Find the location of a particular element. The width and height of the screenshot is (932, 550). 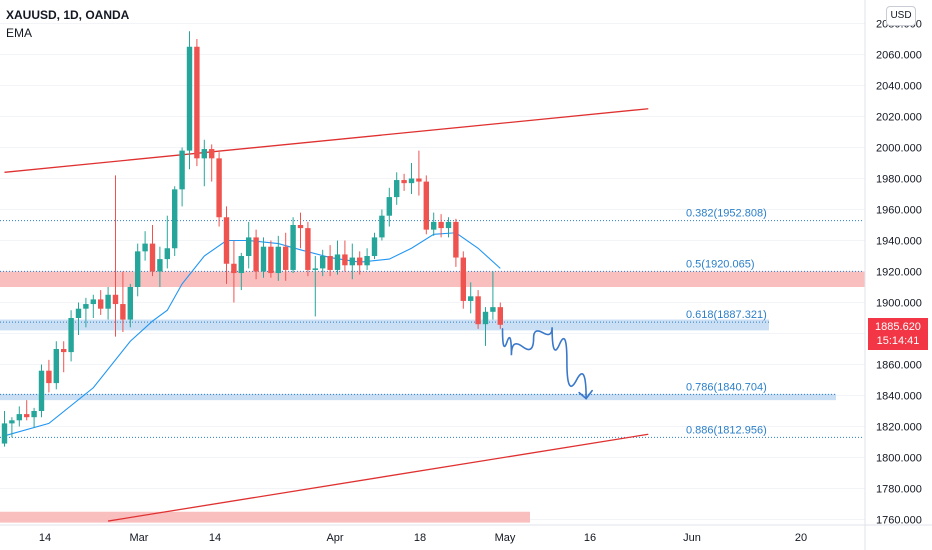

price-tick-label: 2040.000 is located at coordinates (899, 87).